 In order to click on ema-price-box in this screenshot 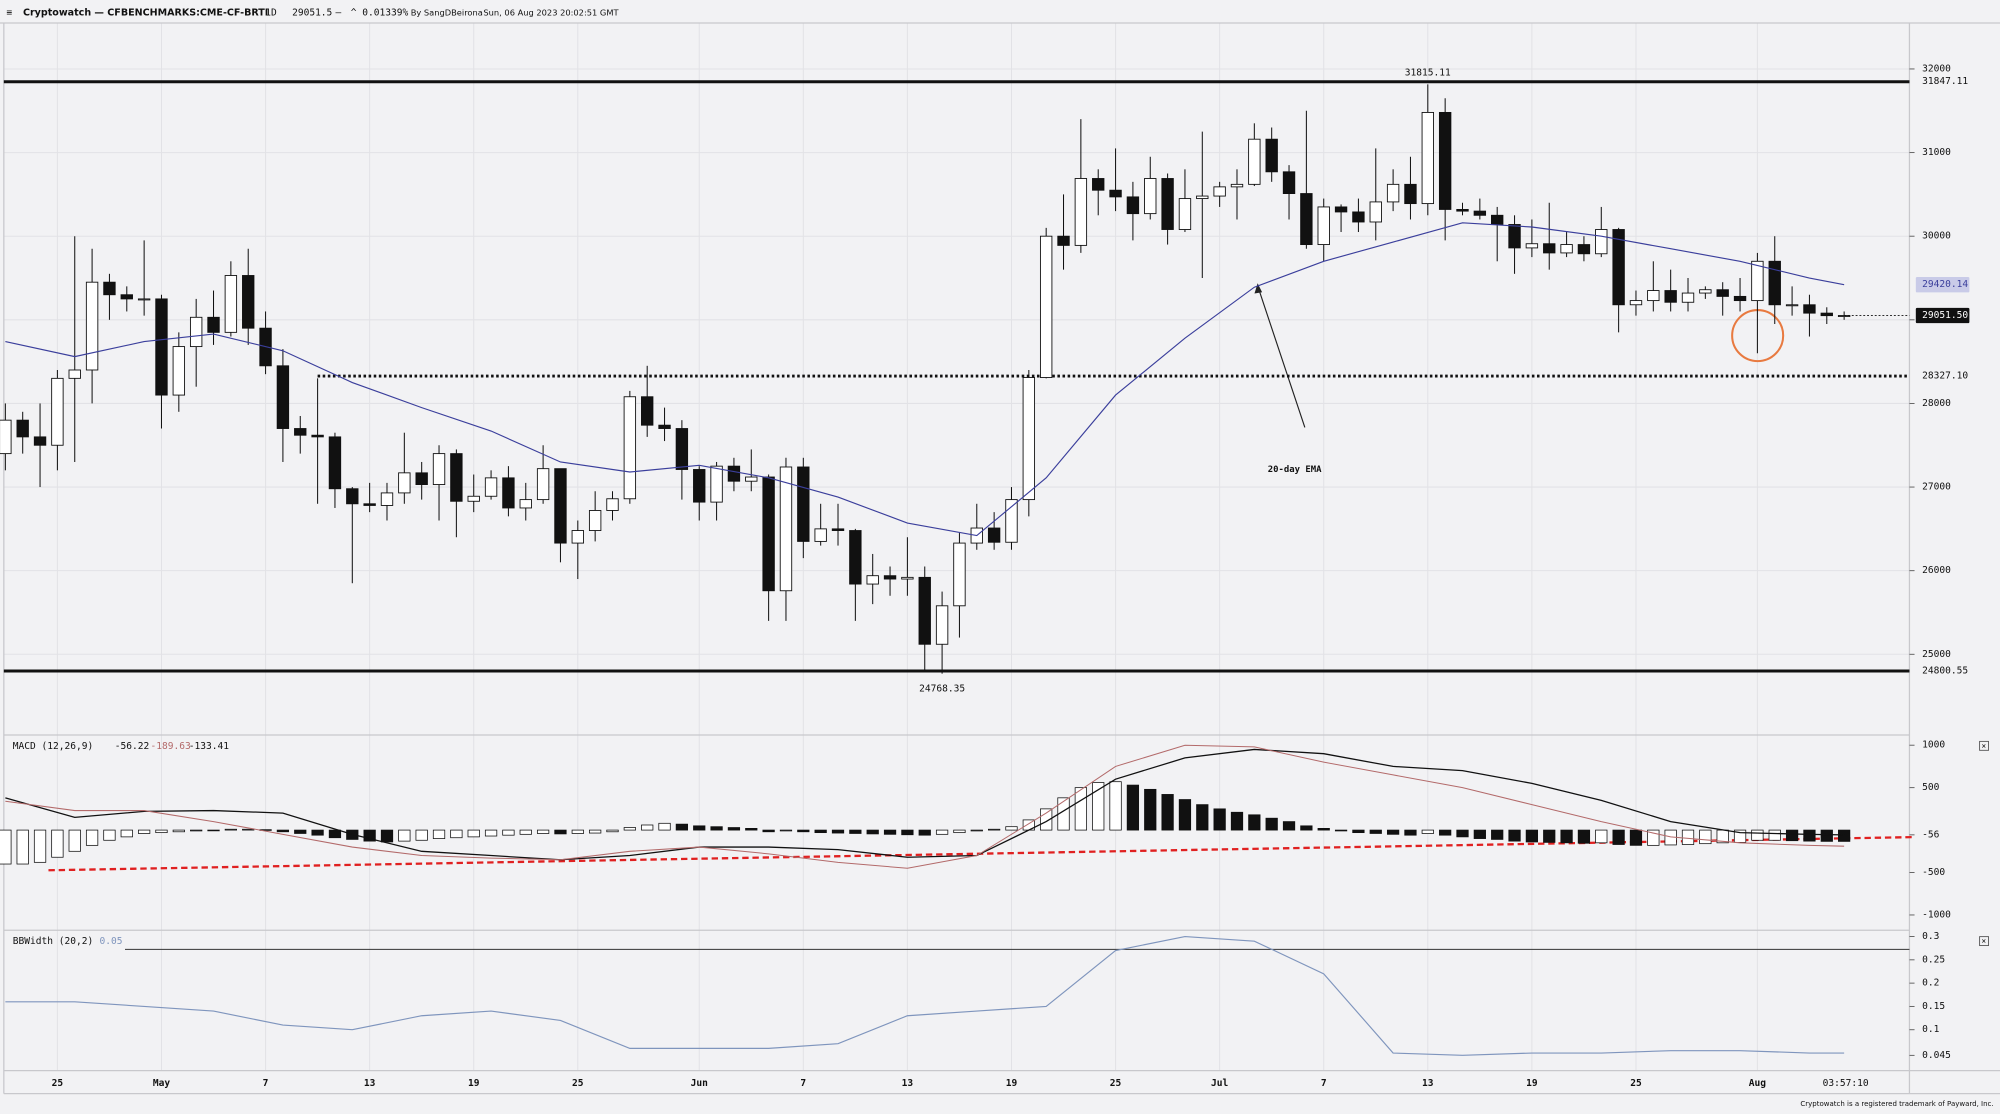, I will do `click(1942, 285)`.